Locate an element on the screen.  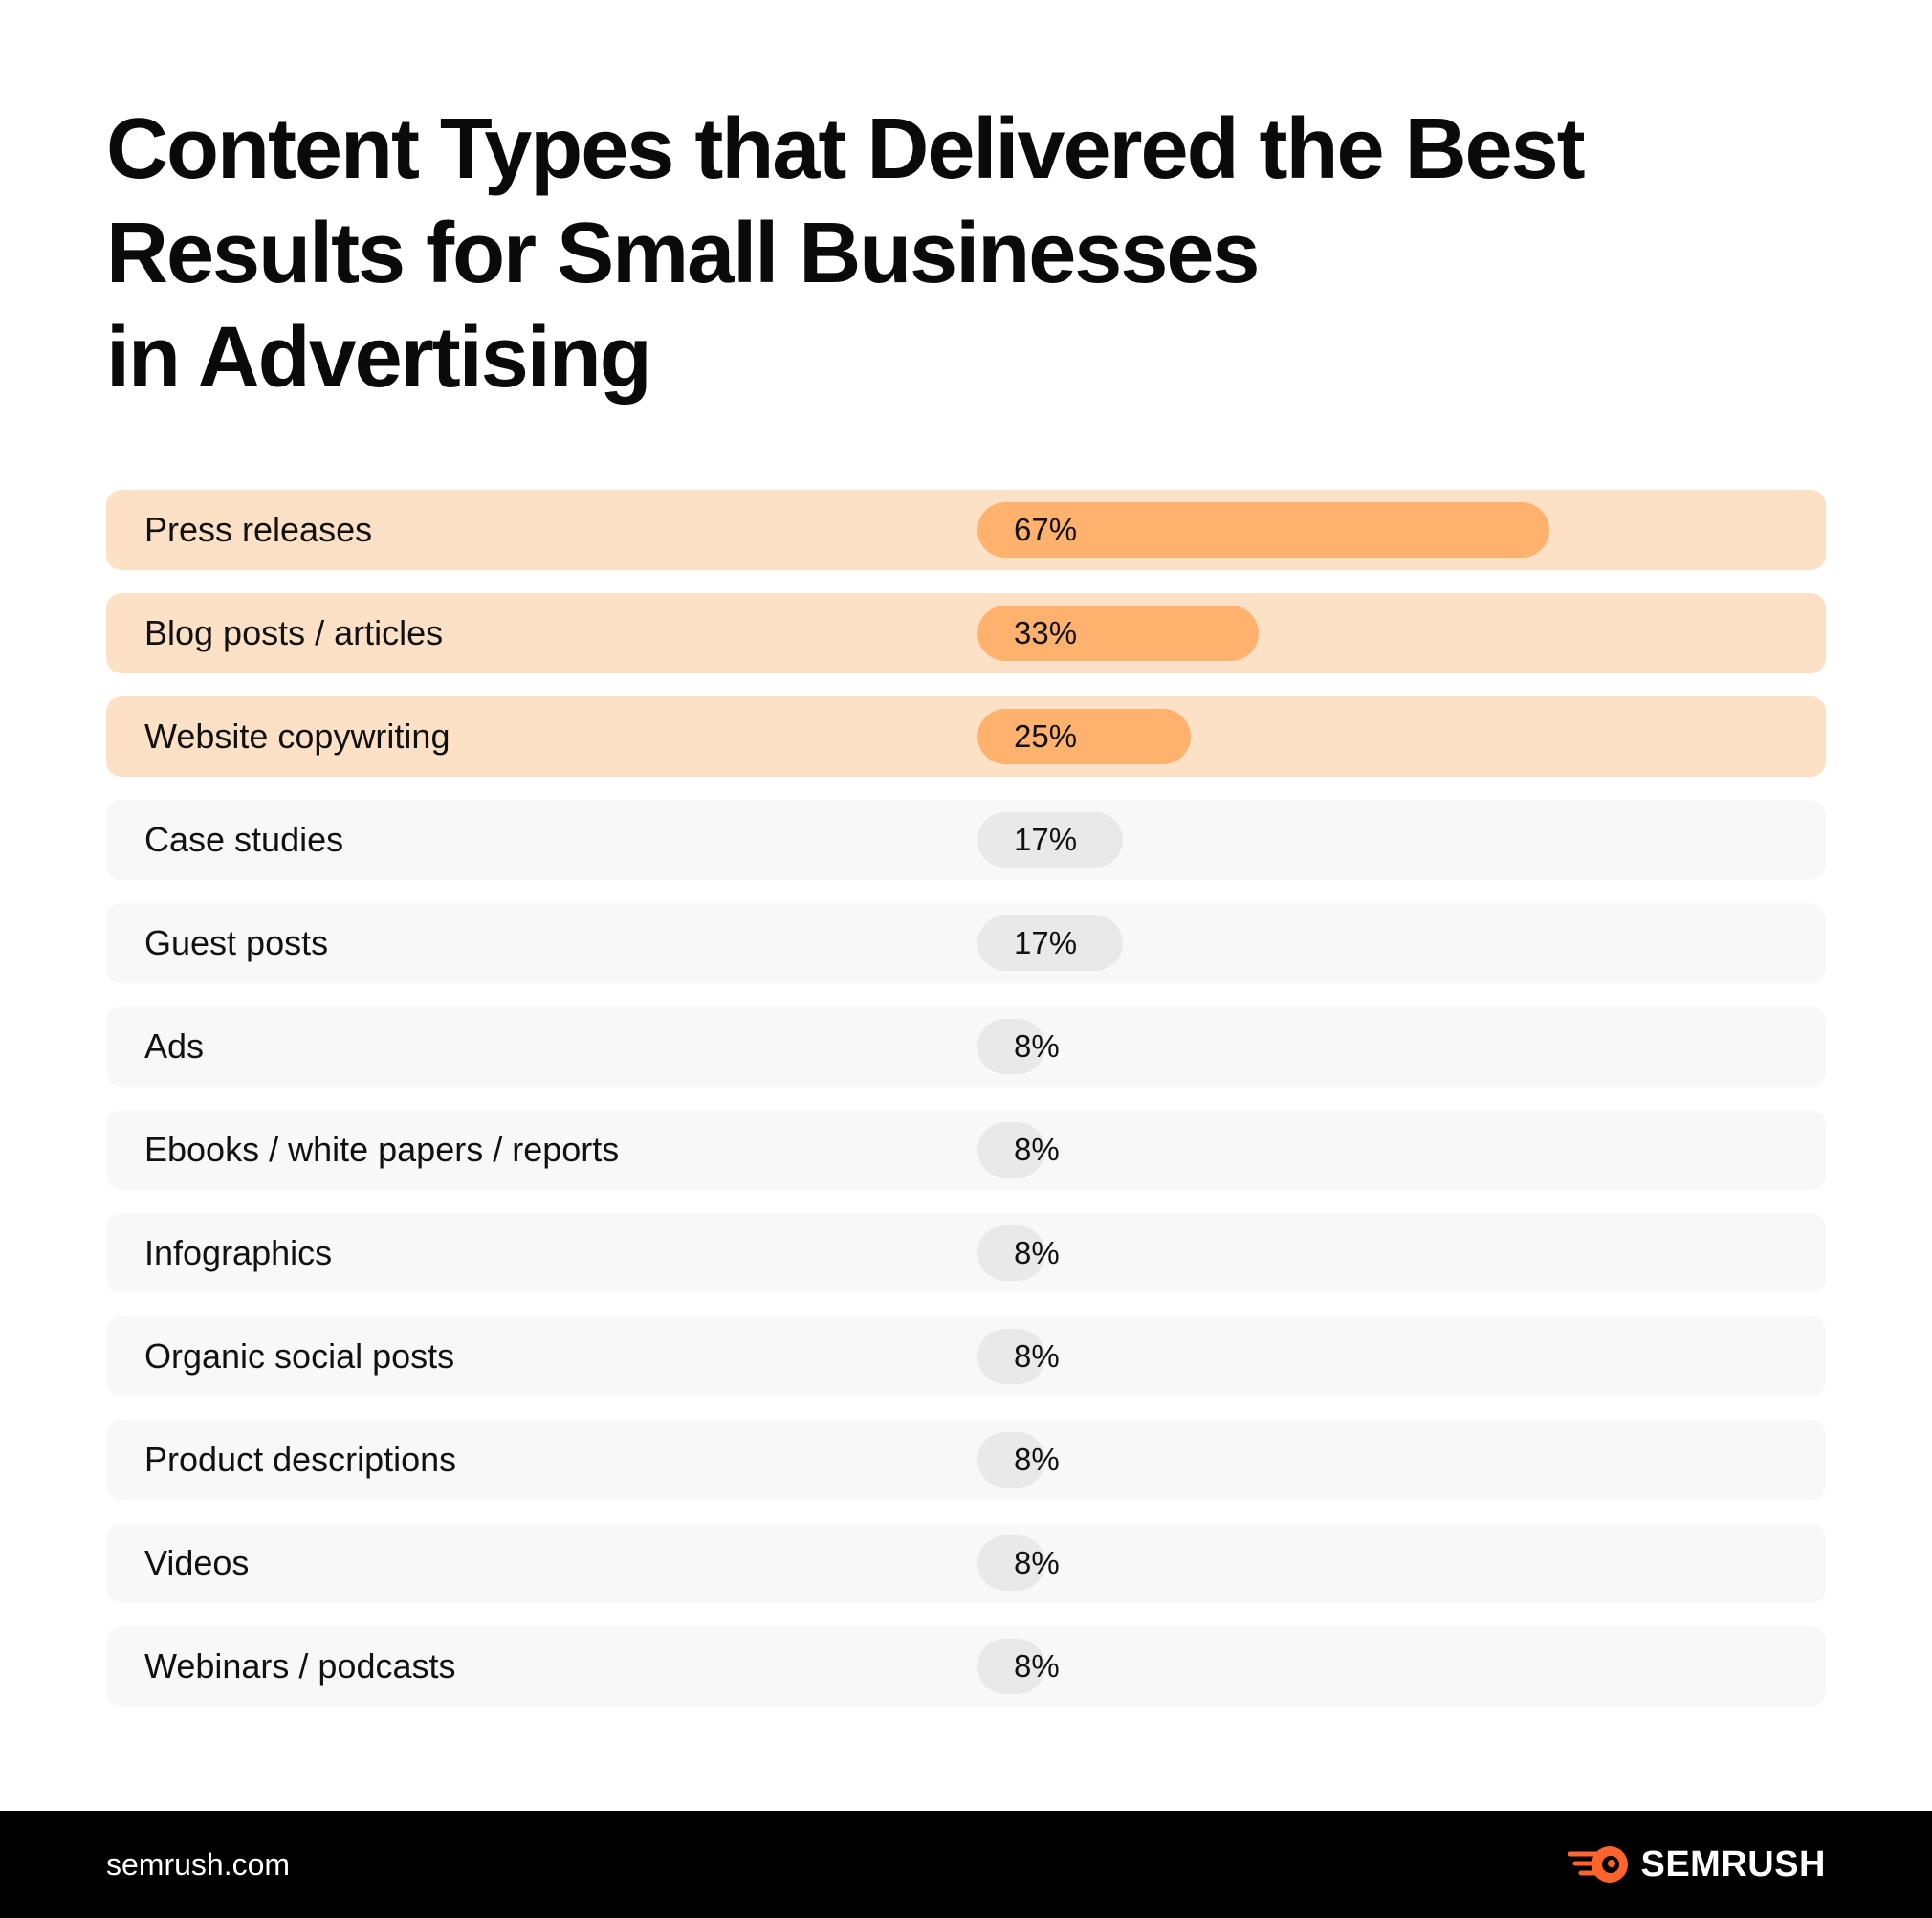
title-line-2: Results for Small Businesses is located at coordinates (683, 253).